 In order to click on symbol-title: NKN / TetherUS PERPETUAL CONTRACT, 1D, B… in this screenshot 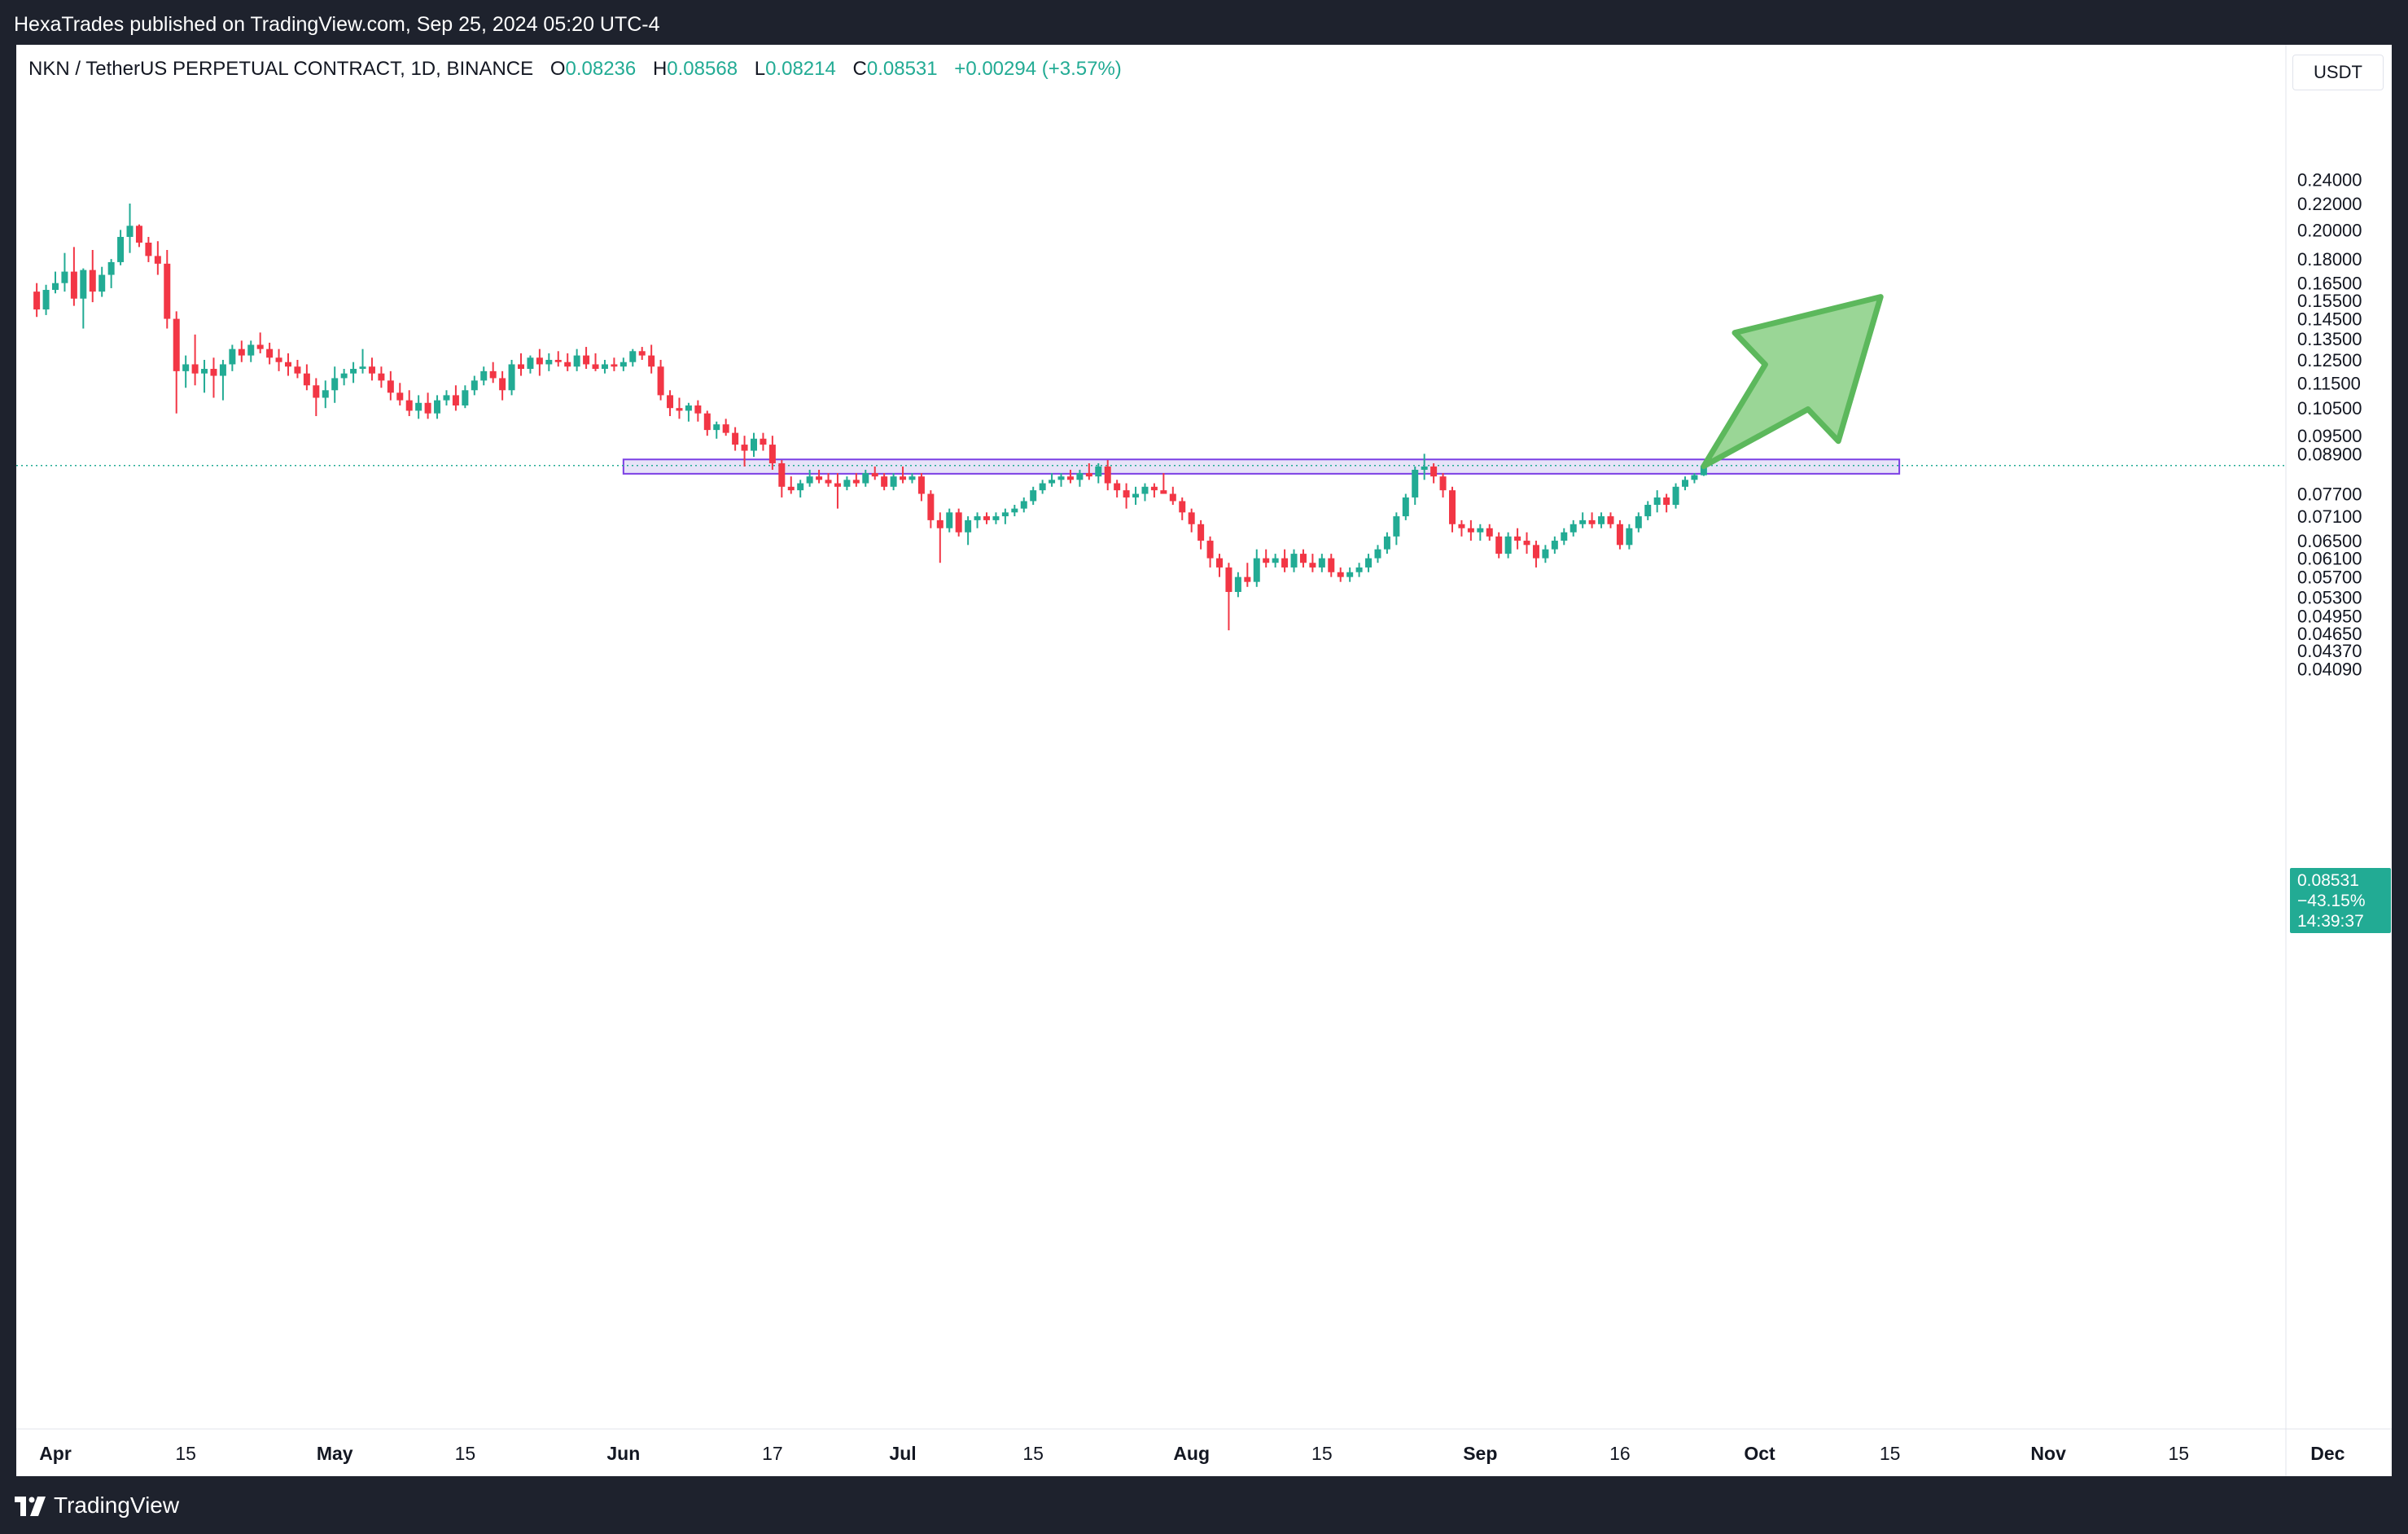, I will do `click(281, 69)`.